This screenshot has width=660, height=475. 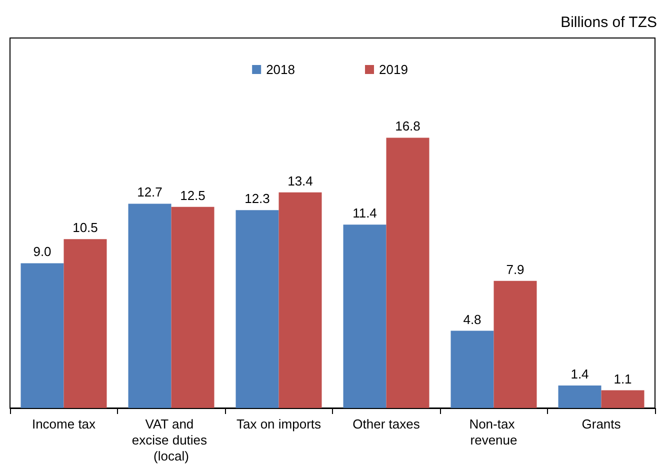 I want to click on data-label: 1.1, so click(x=623, y=378).